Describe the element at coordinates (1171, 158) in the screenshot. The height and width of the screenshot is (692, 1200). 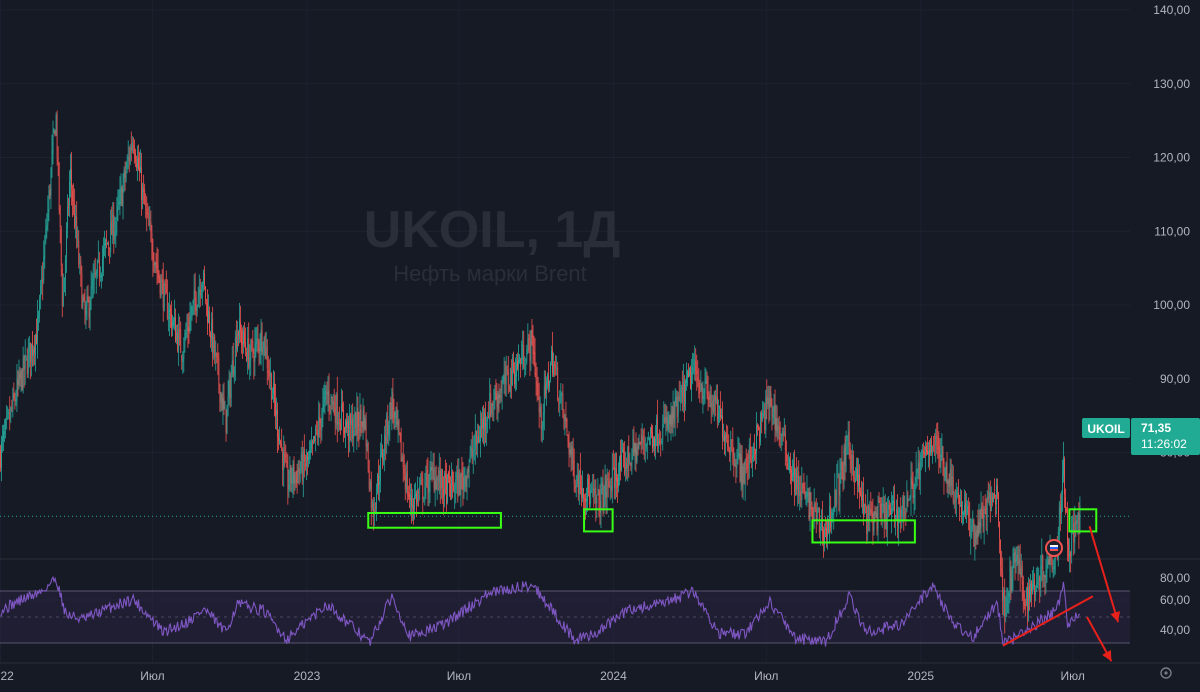
I see `price-axis-tick: 120,00` at that location.